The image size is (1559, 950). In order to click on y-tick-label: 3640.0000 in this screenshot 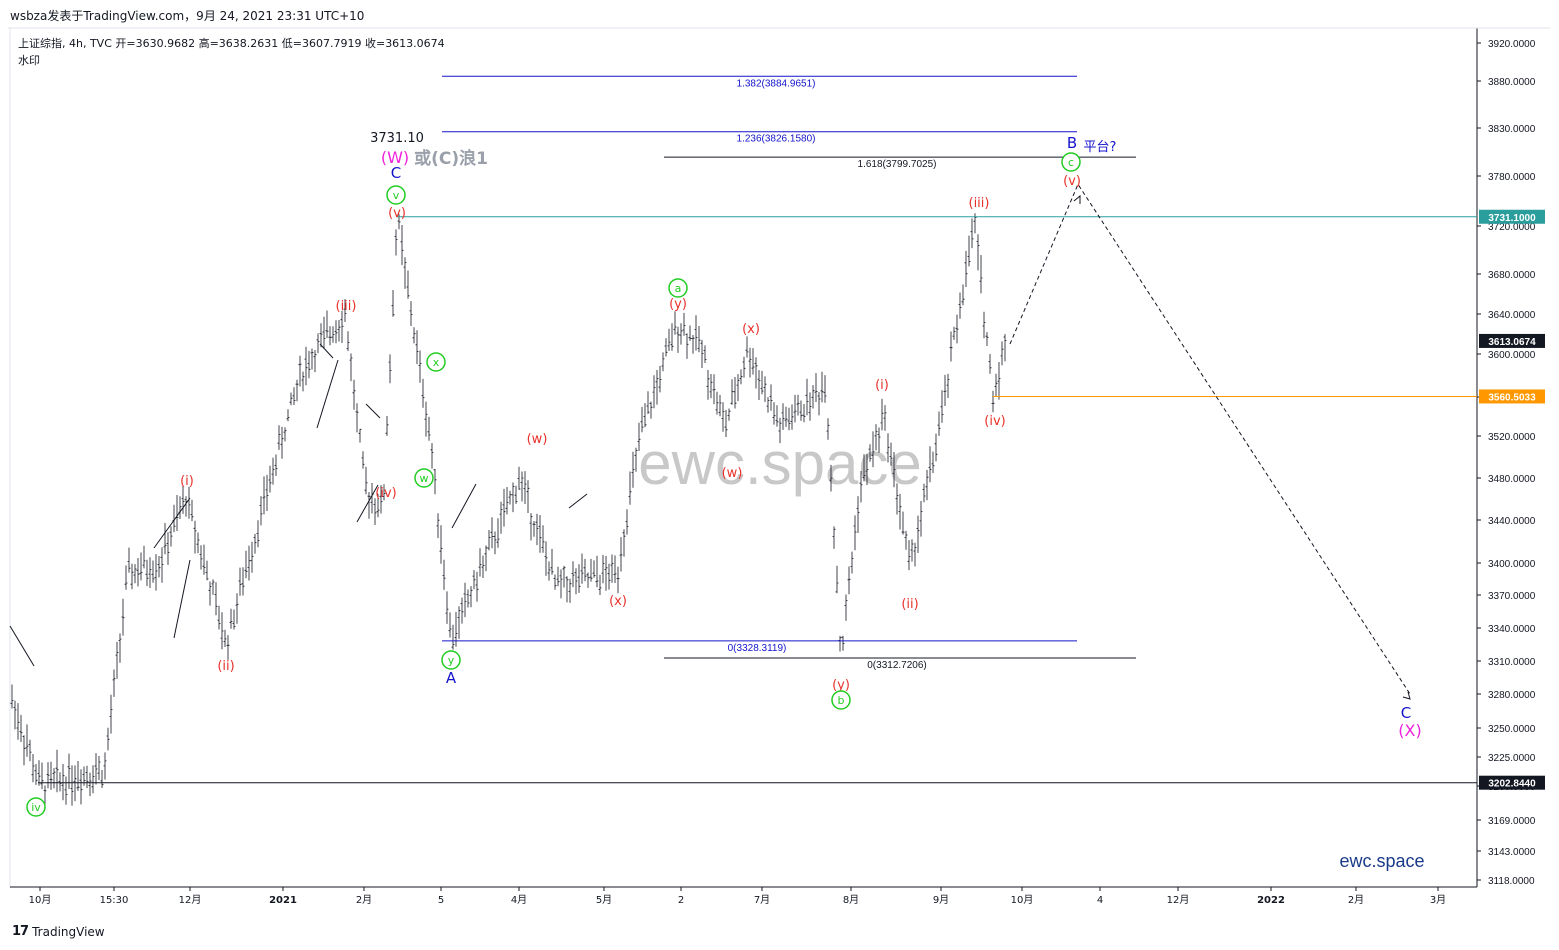, I will do `click(1512, 315)`.